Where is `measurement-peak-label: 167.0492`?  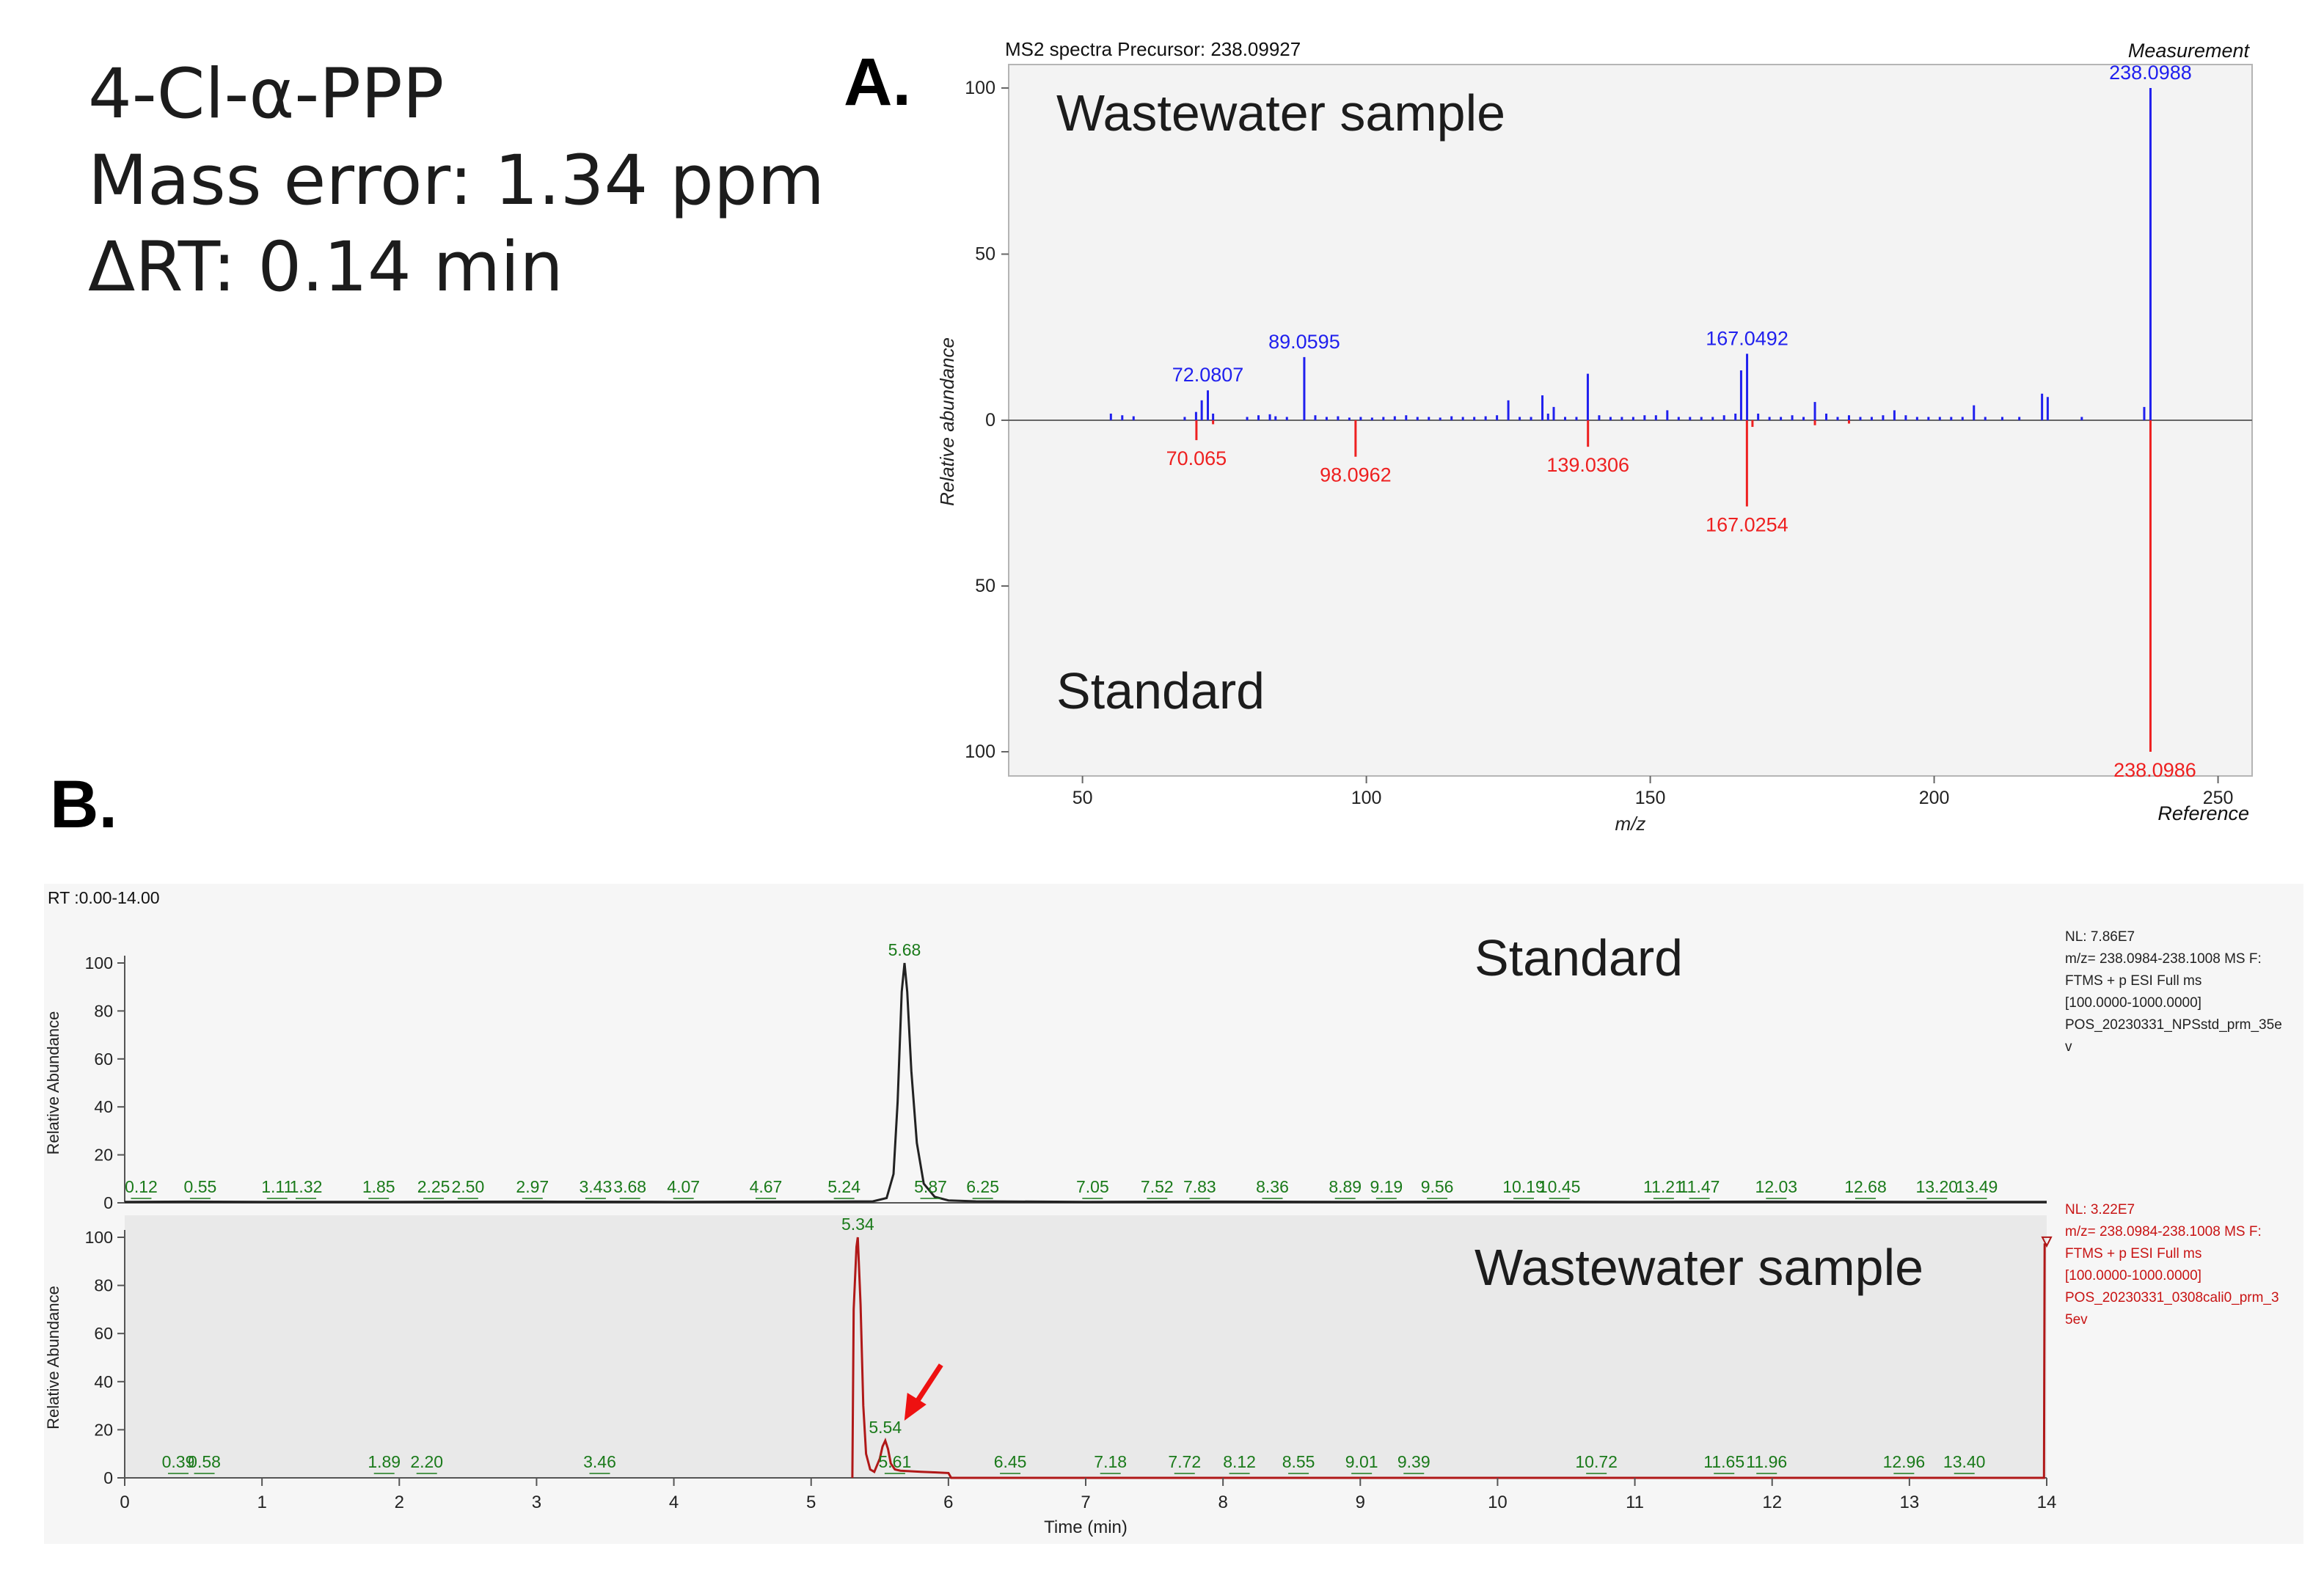 measurement-peak-label: 167.0492 is located at coordinates (1747, 338).